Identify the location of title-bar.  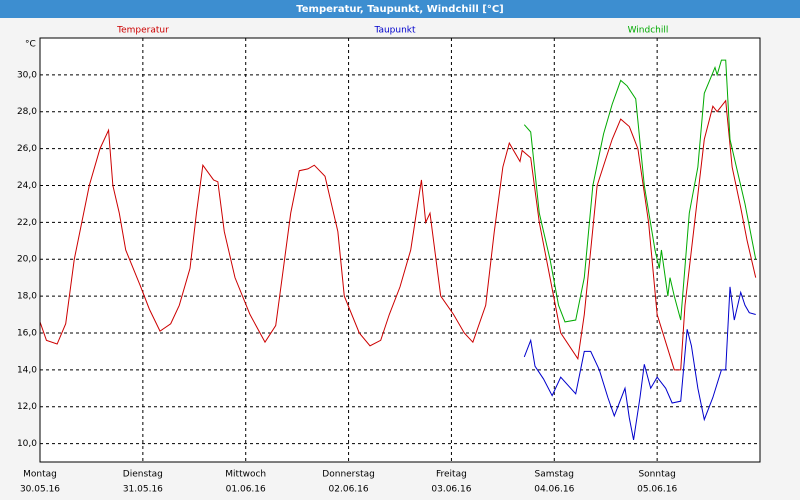
(400, 9).